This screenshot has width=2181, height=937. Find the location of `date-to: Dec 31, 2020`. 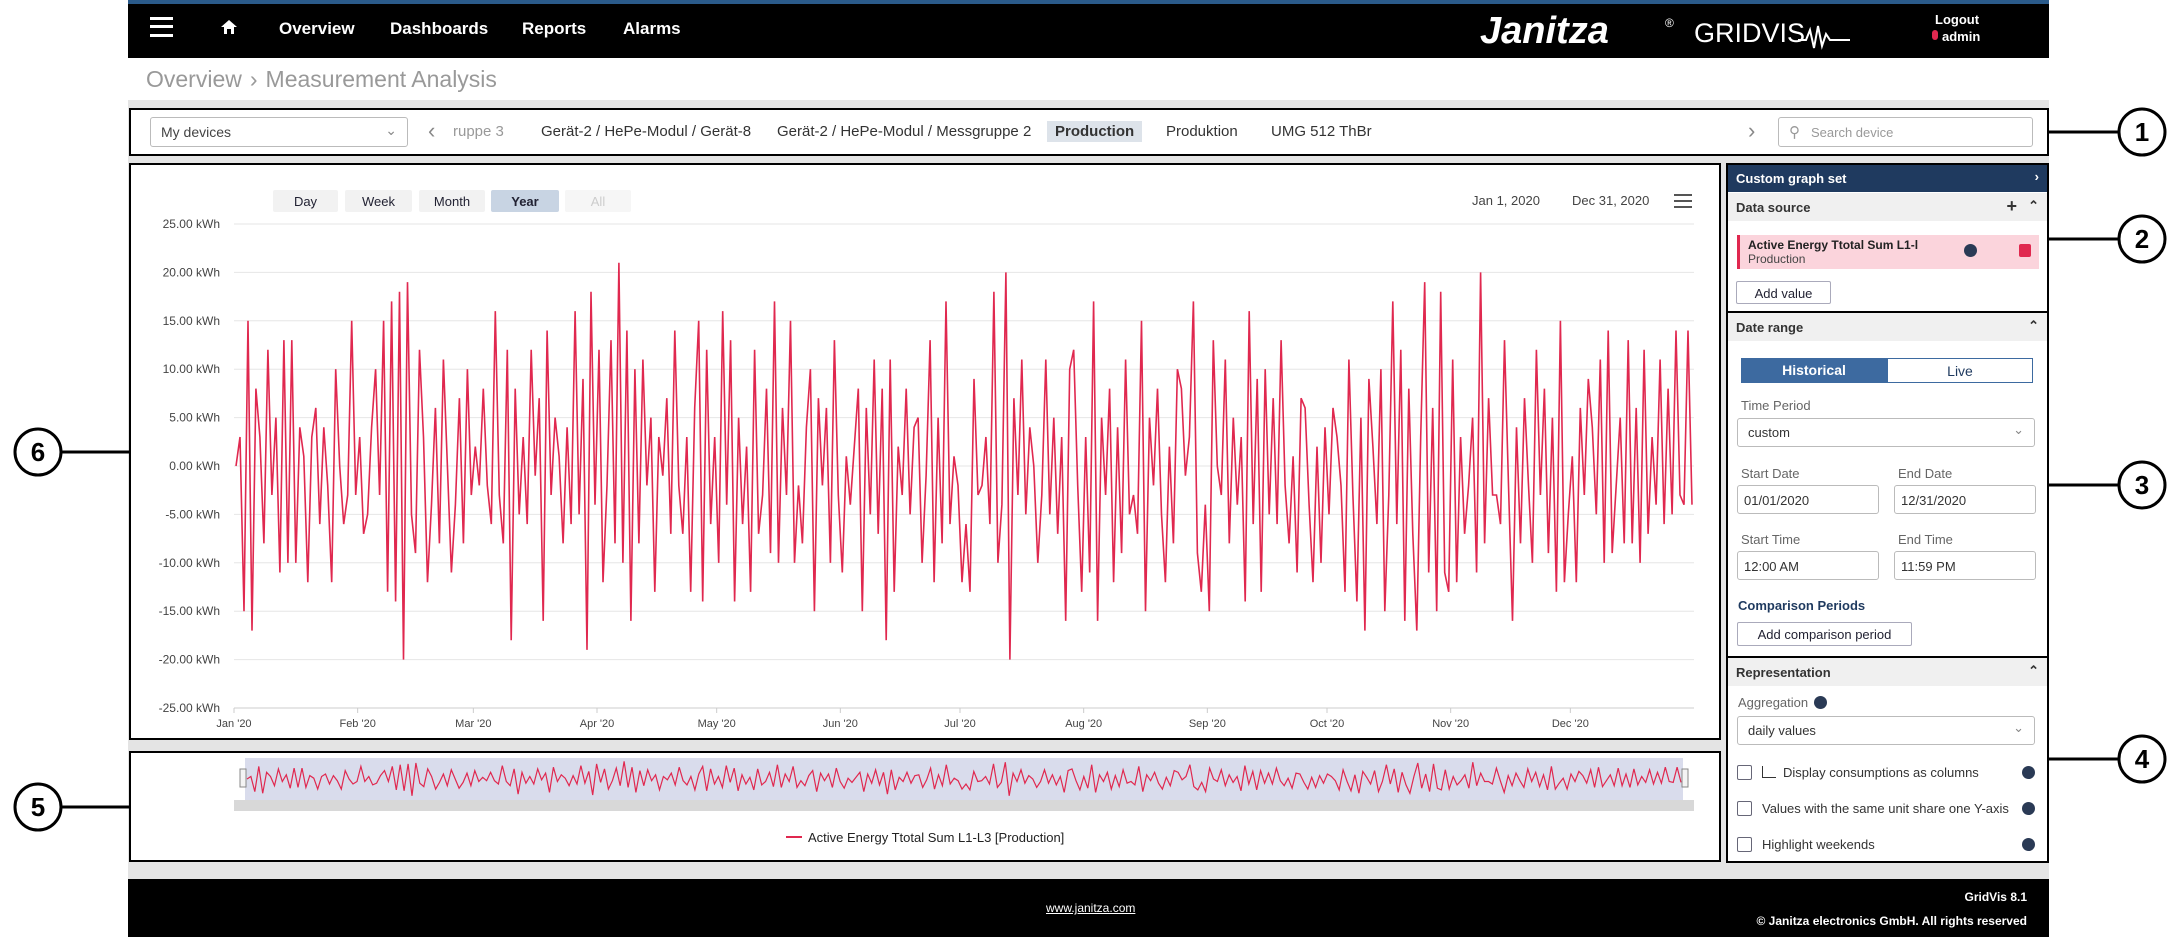

date-to: Dec 31, 2020 is located at coordinates (1611, 200).